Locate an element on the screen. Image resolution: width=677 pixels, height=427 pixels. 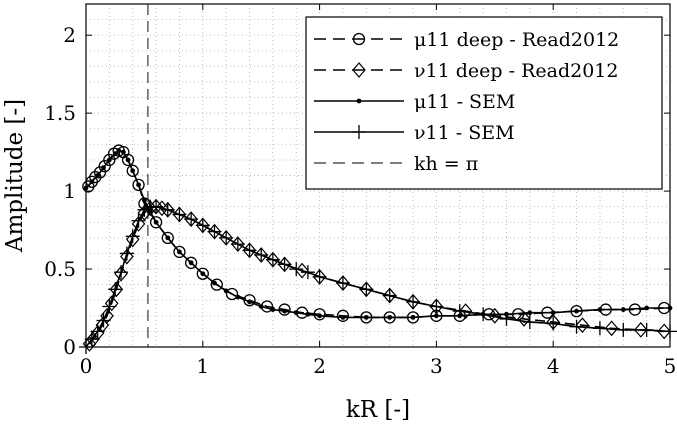
x-tick-label: 1 is located at coordinates (202, 366).